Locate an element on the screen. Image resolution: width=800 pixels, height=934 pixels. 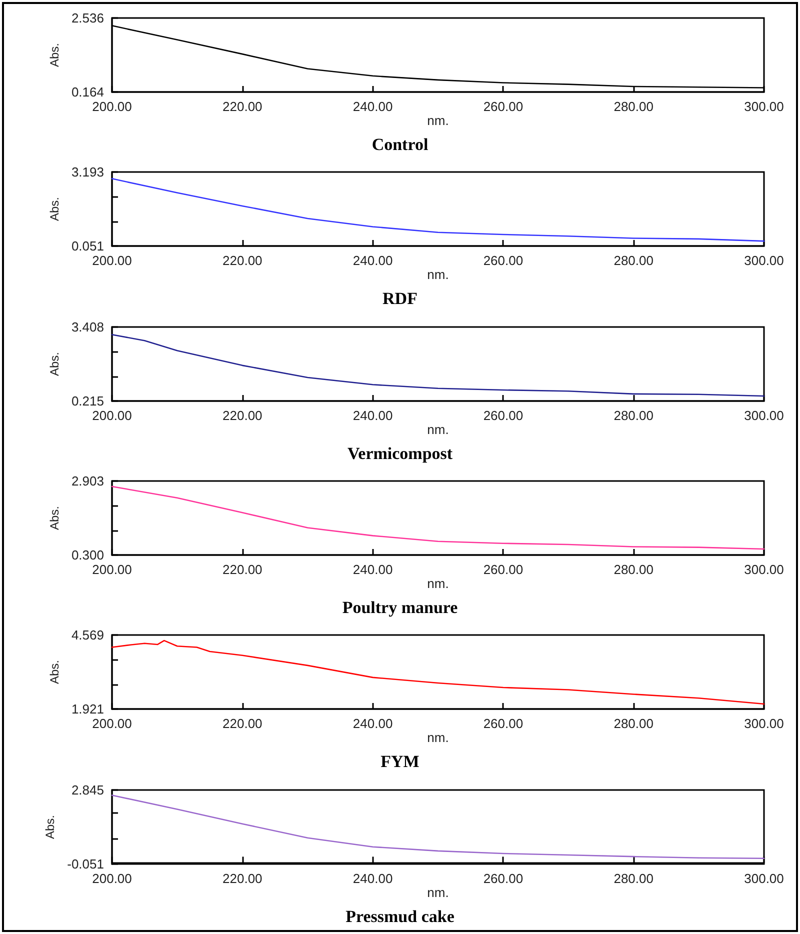
y-tick-label: 3.193 is located at coordinates (87, 172).